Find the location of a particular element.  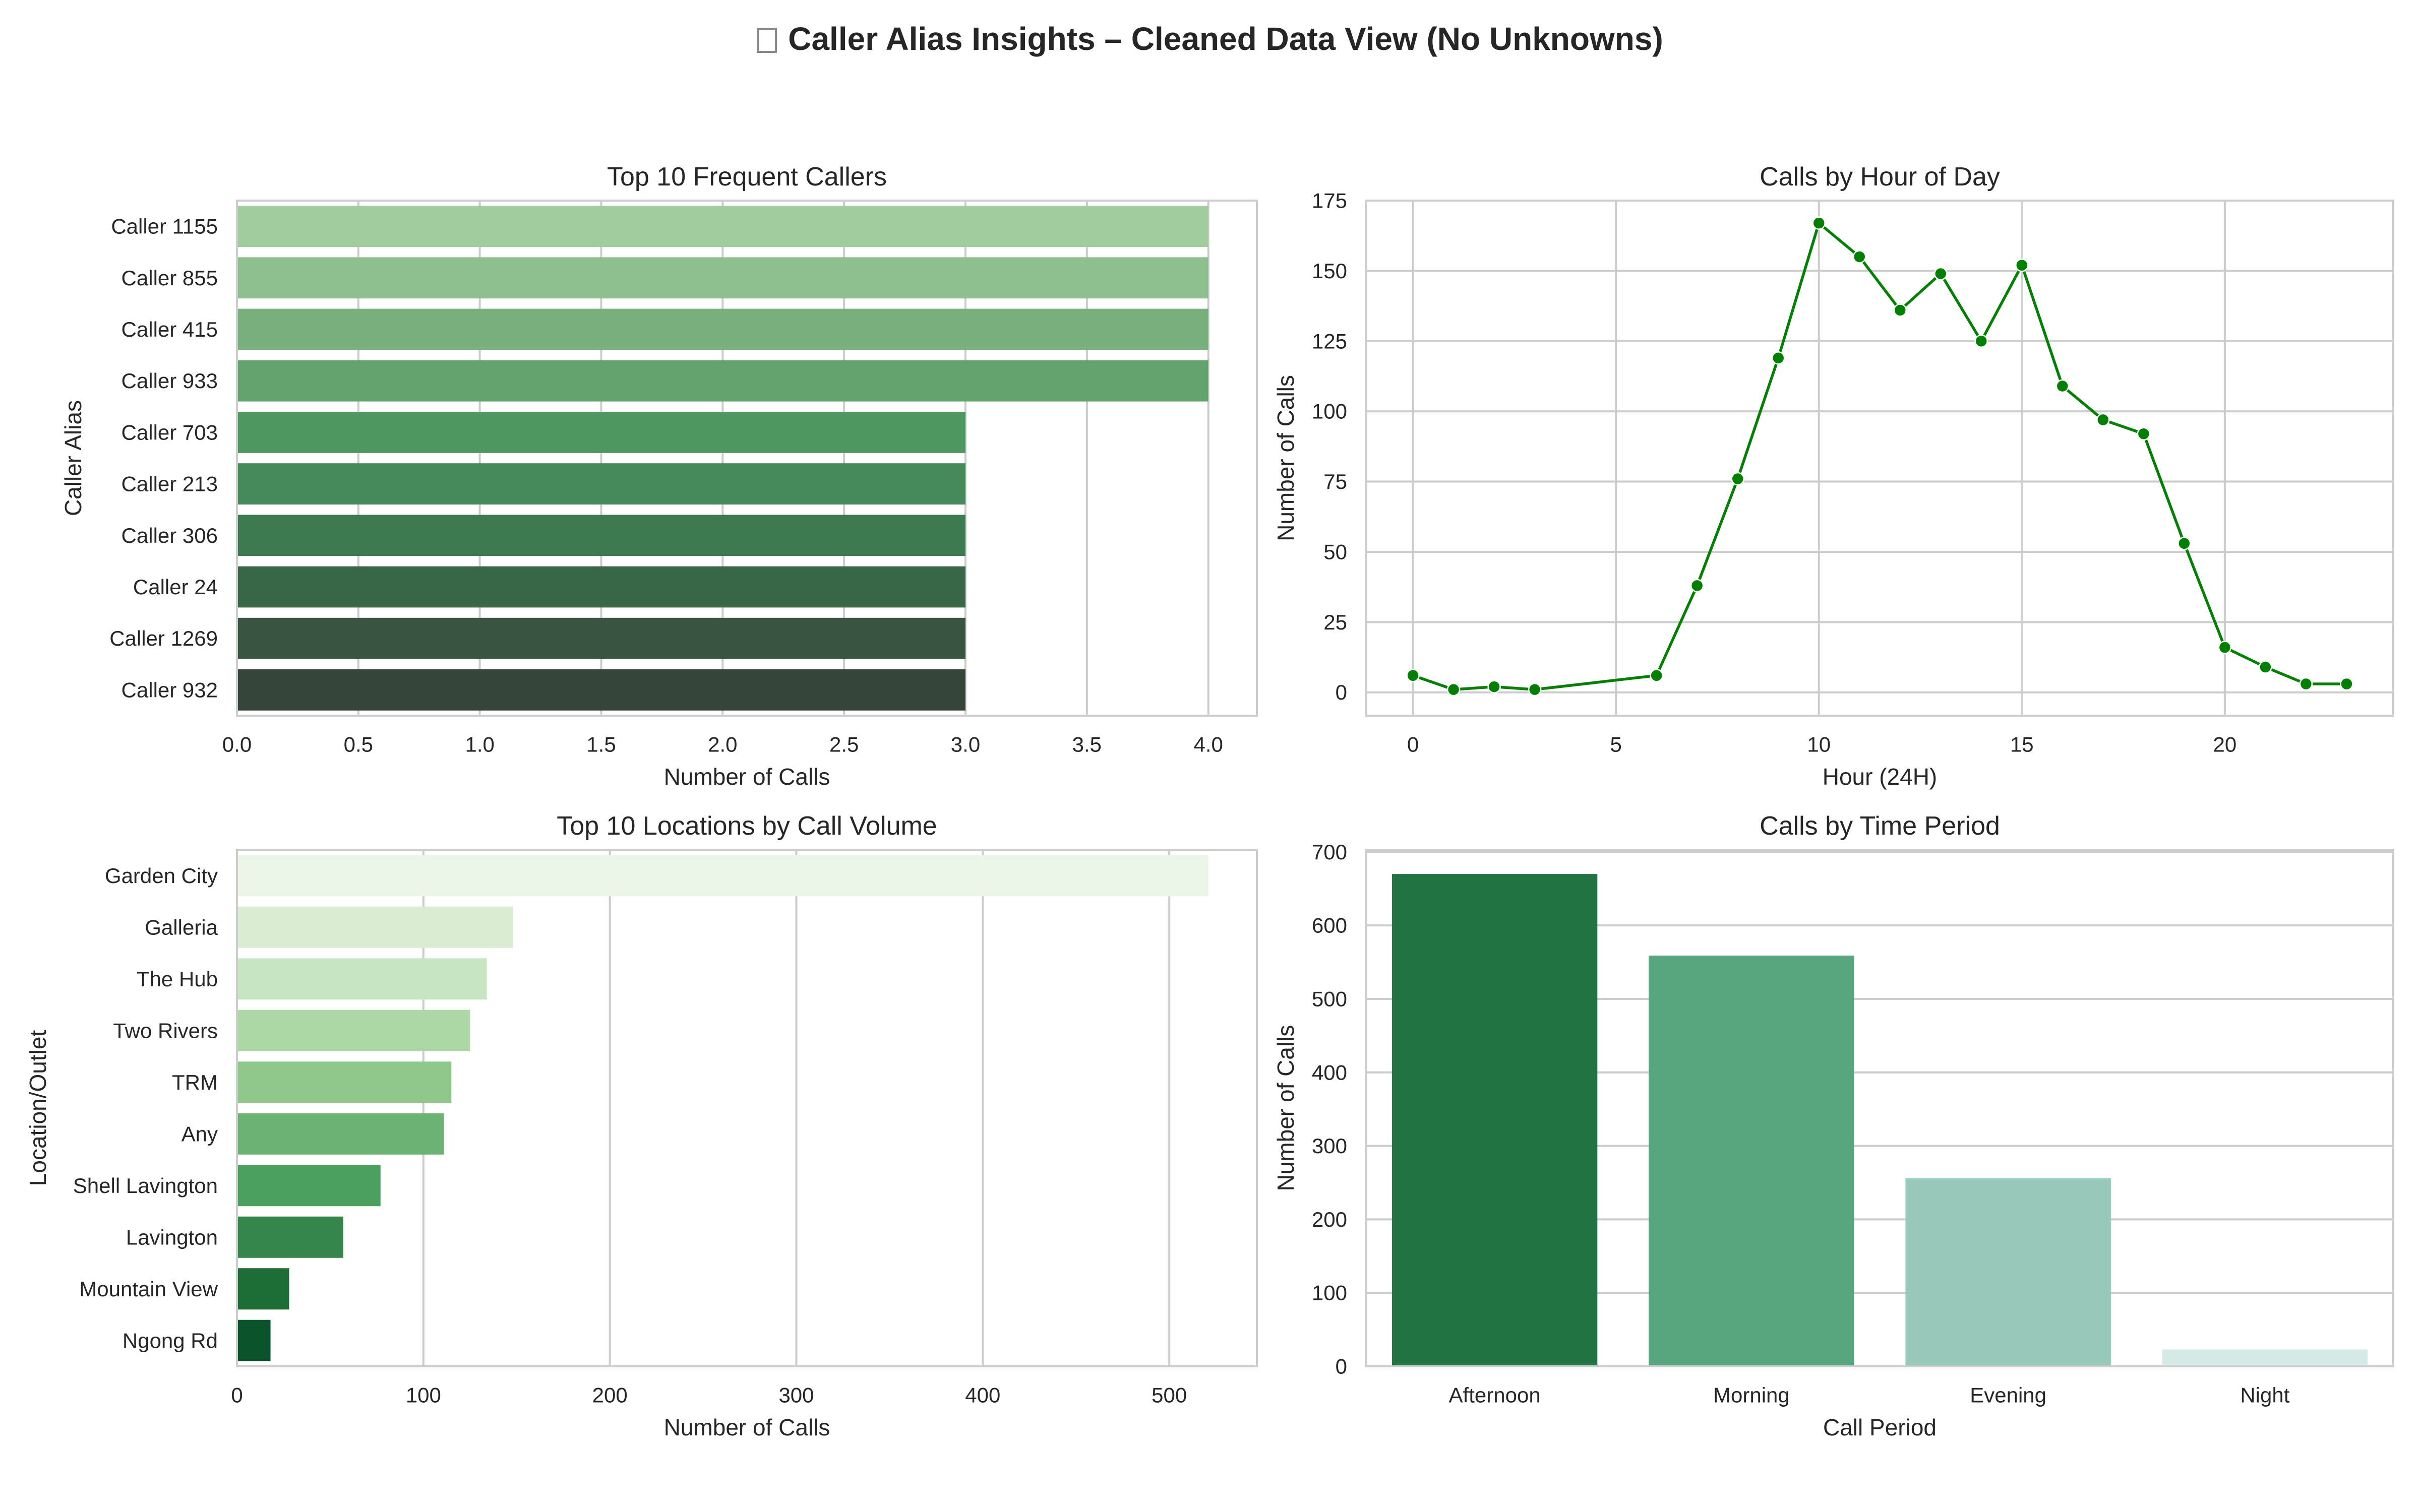

top-callers-xtick-label: 2.5 is located at coordinates (844, 745).